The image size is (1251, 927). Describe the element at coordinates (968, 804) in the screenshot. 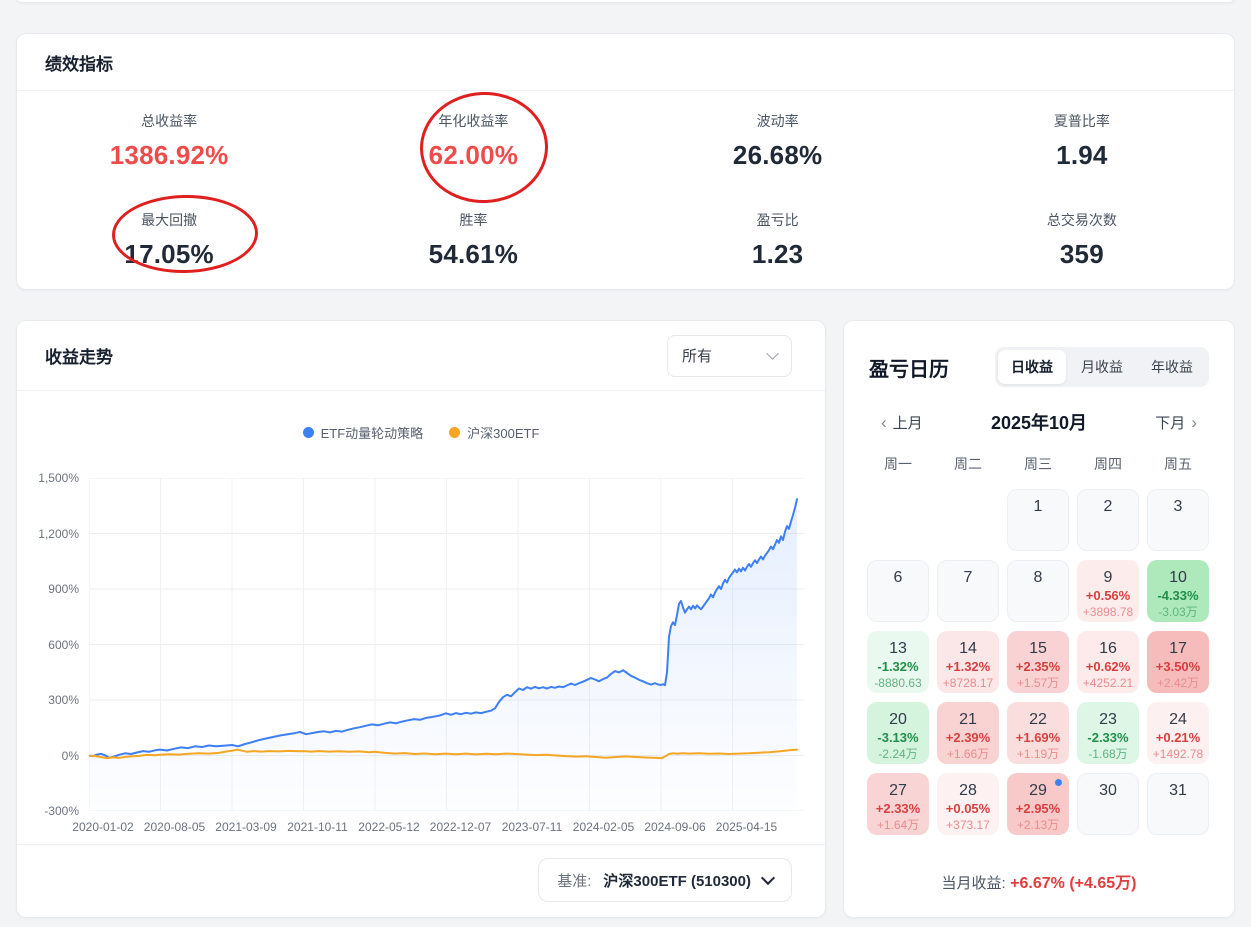

I see `calendar-day-cell: 28 +0.05% +373.17` at that location.